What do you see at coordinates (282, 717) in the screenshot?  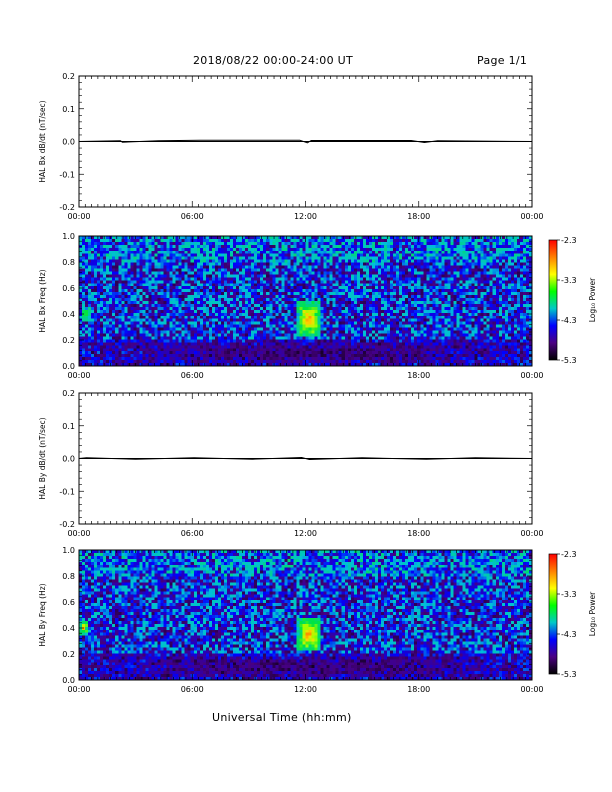 I see `x-axis-title: Universal Time (hh:mm)` at bounding box center [282, 717].